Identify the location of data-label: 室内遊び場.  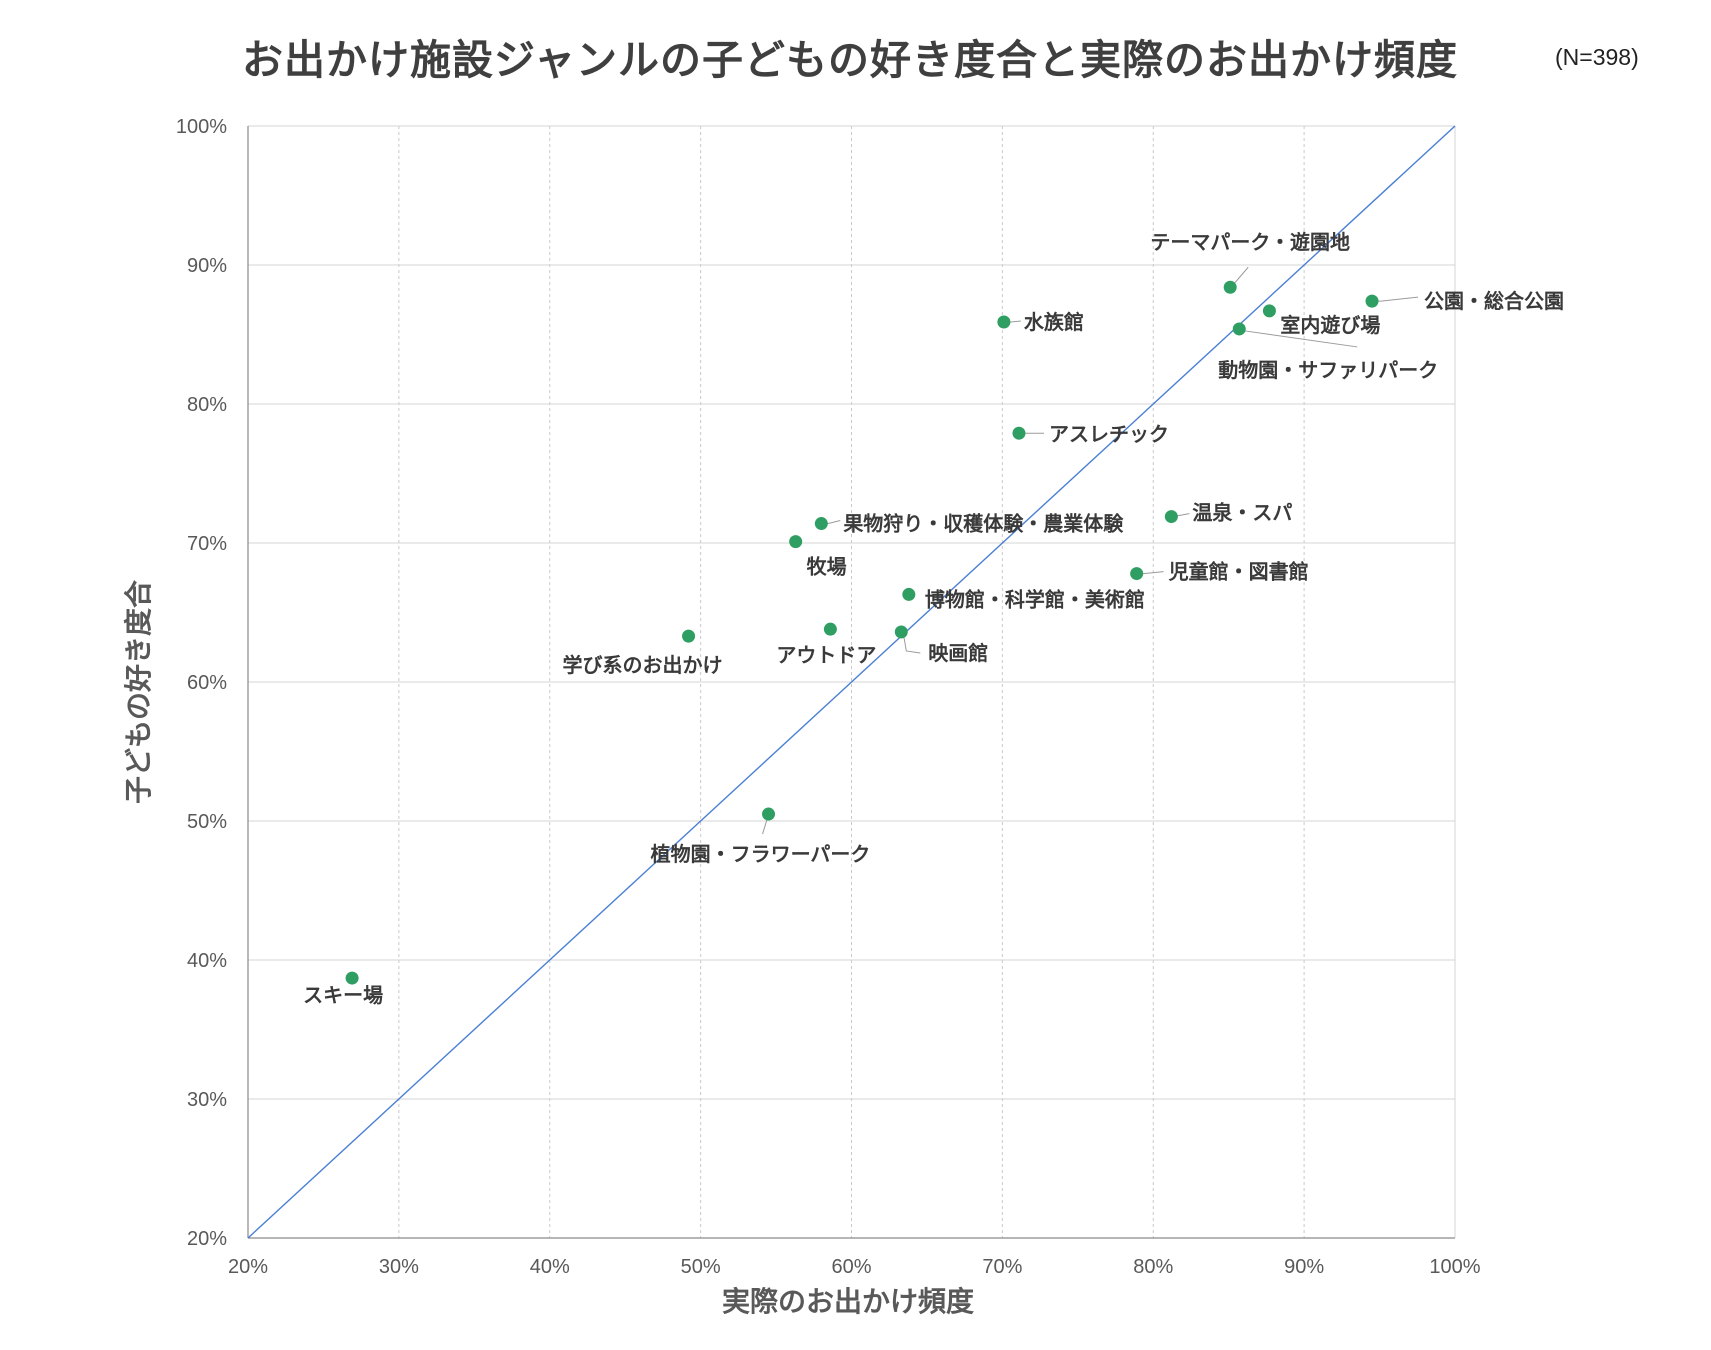
(1330, 325).